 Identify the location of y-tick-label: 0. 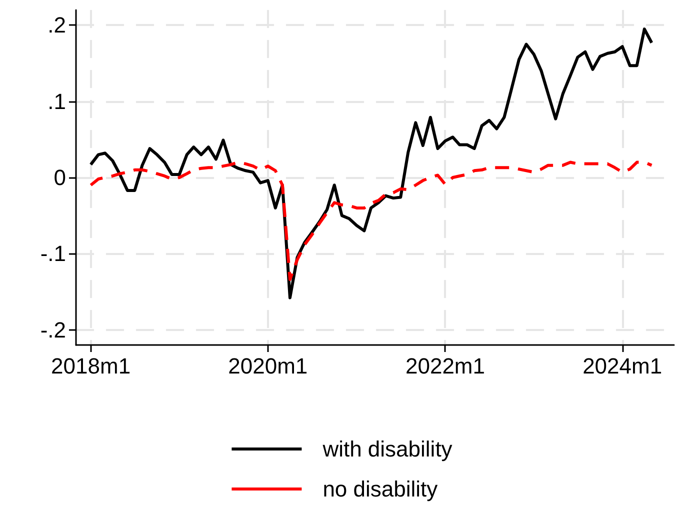
(60, 177).